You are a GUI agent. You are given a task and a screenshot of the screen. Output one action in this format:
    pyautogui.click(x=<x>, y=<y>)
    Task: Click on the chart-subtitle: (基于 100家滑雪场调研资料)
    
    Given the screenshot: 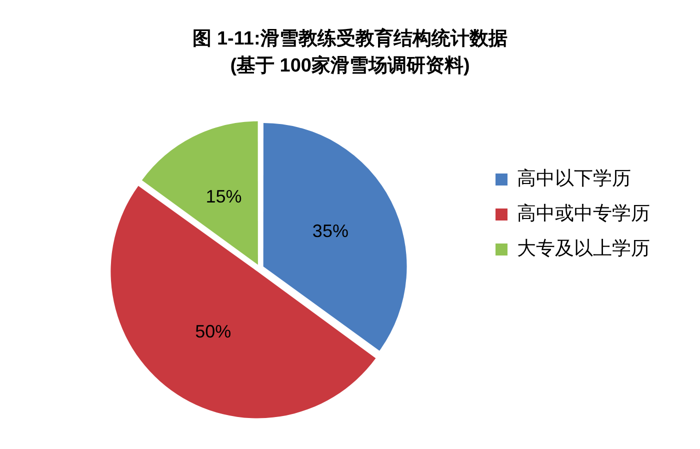 What is the action you would take?
    pyautogui.click(x=350, y=65)
    